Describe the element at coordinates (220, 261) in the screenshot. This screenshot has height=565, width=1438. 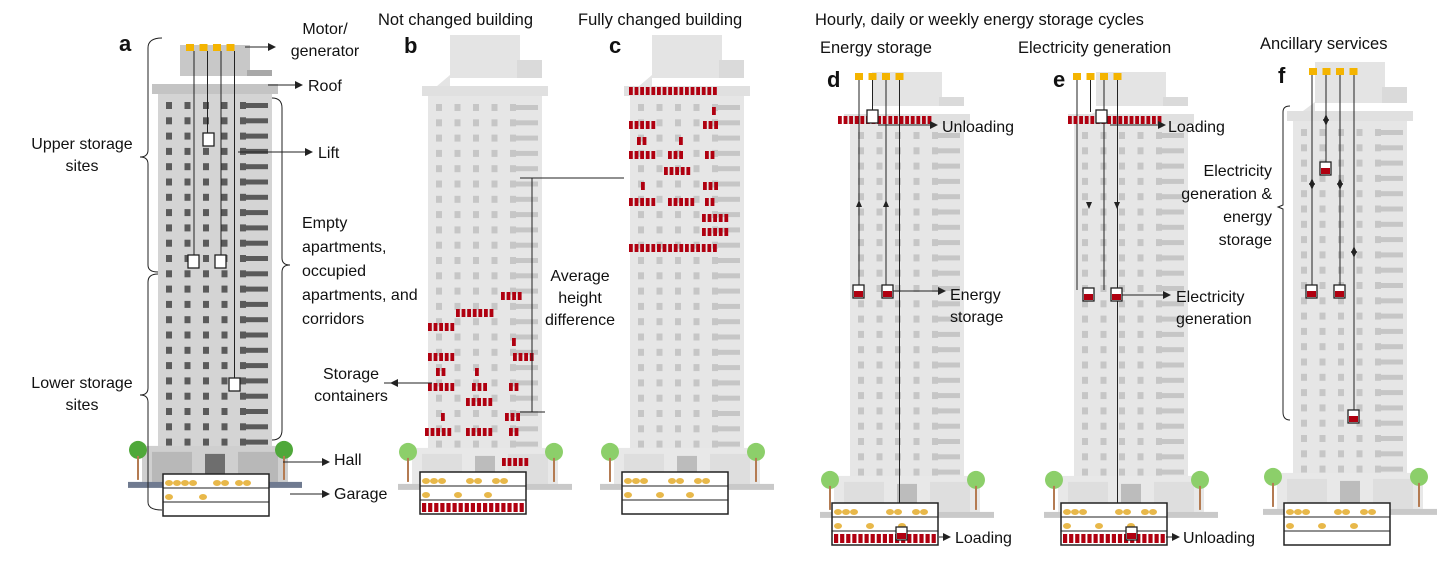
I see `lift-car` at that location.